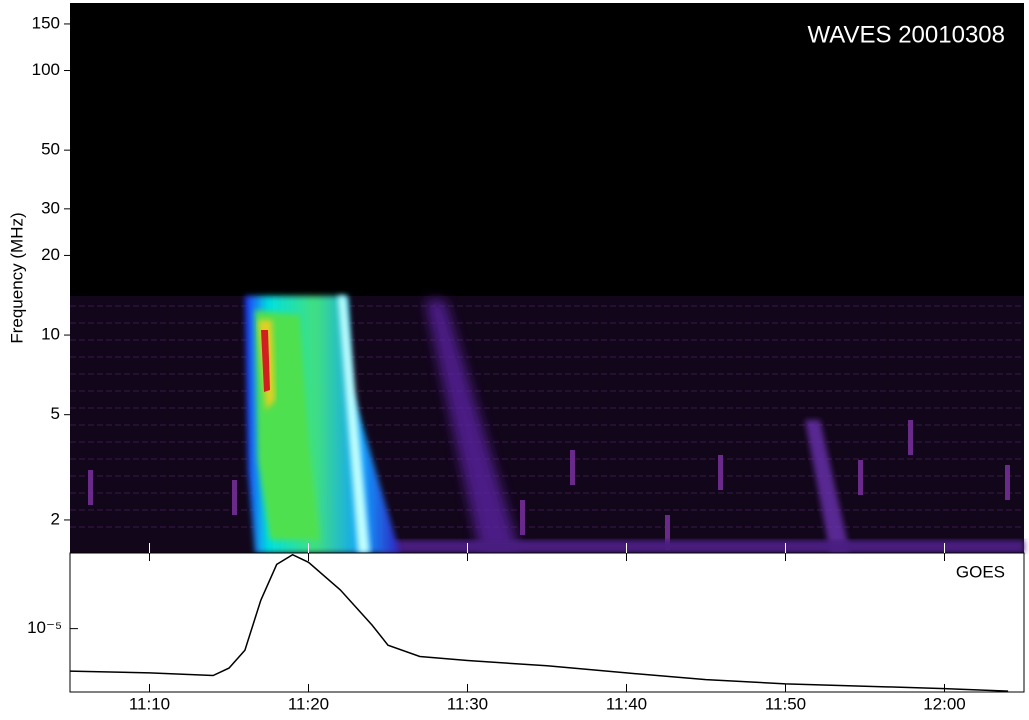  What do you see at coordinates (55, 413) in the screenshot?
I see `y-tick-label: 5` at bounding box center [55, 413].